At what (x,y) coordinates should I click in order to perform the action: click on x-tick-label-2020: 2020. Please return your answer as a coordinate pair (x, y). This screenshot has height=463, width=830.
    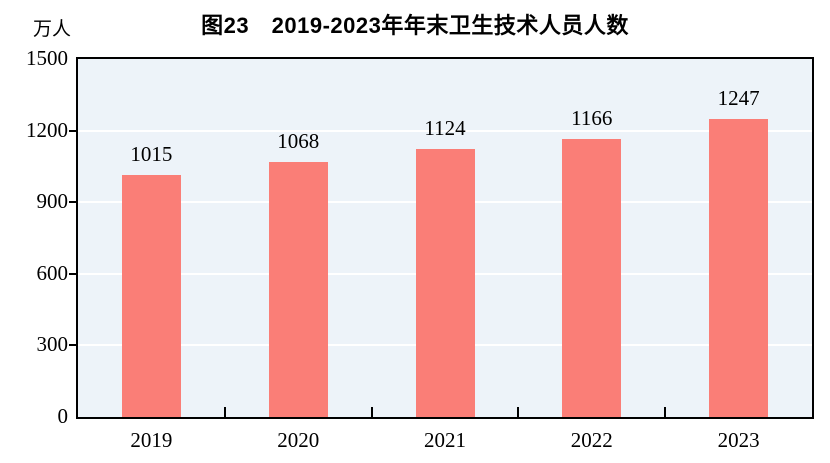
    Looking at the image, I should click on (298, 440).